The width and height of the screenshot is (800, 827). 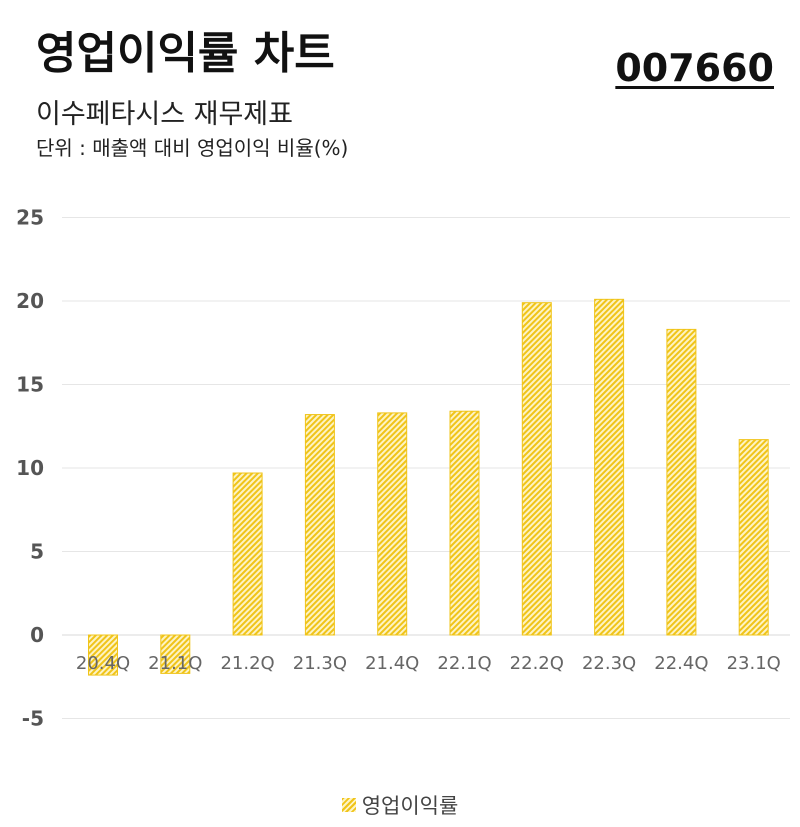 I want to click on chart-title: 영업이익률 차트, so click(x=185, y=53).